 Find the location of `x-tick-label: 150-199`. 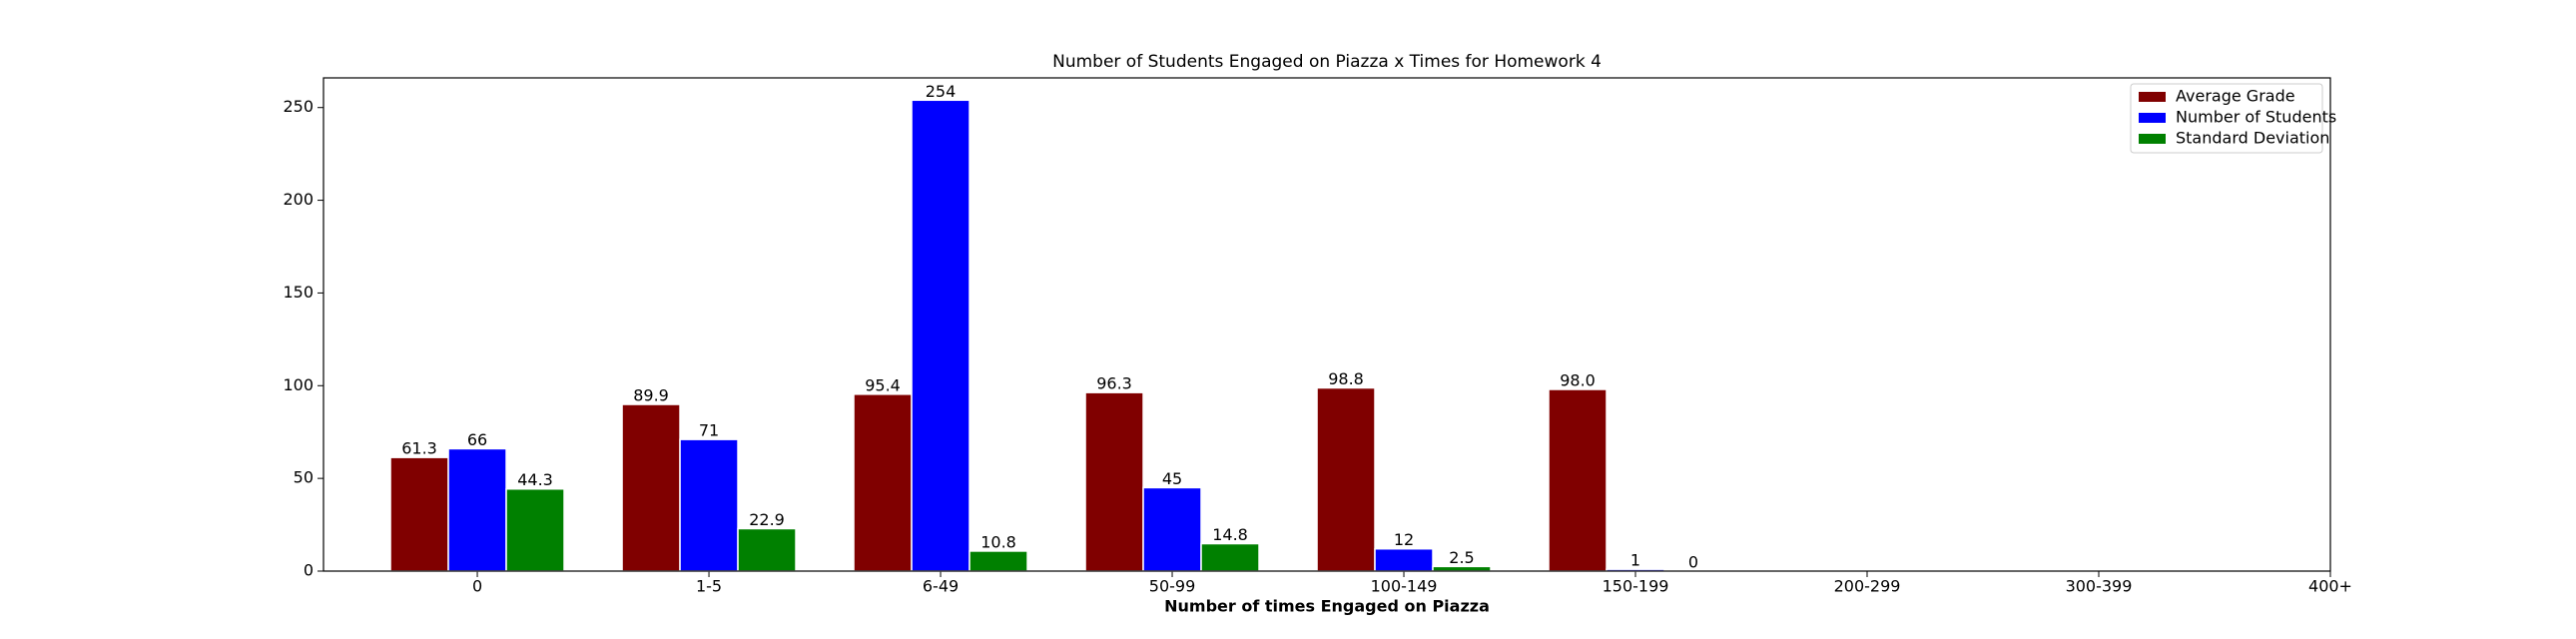

x-tick-label: 150-199 is located at coordinates (1636, 586).